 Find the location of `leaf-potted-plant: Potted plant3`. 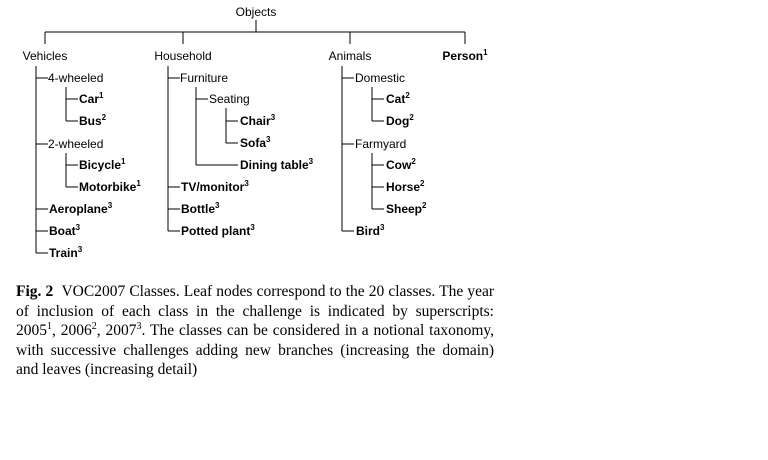

leaf-potted-plant: Potted plant3 is located at coordinates (218, 230).